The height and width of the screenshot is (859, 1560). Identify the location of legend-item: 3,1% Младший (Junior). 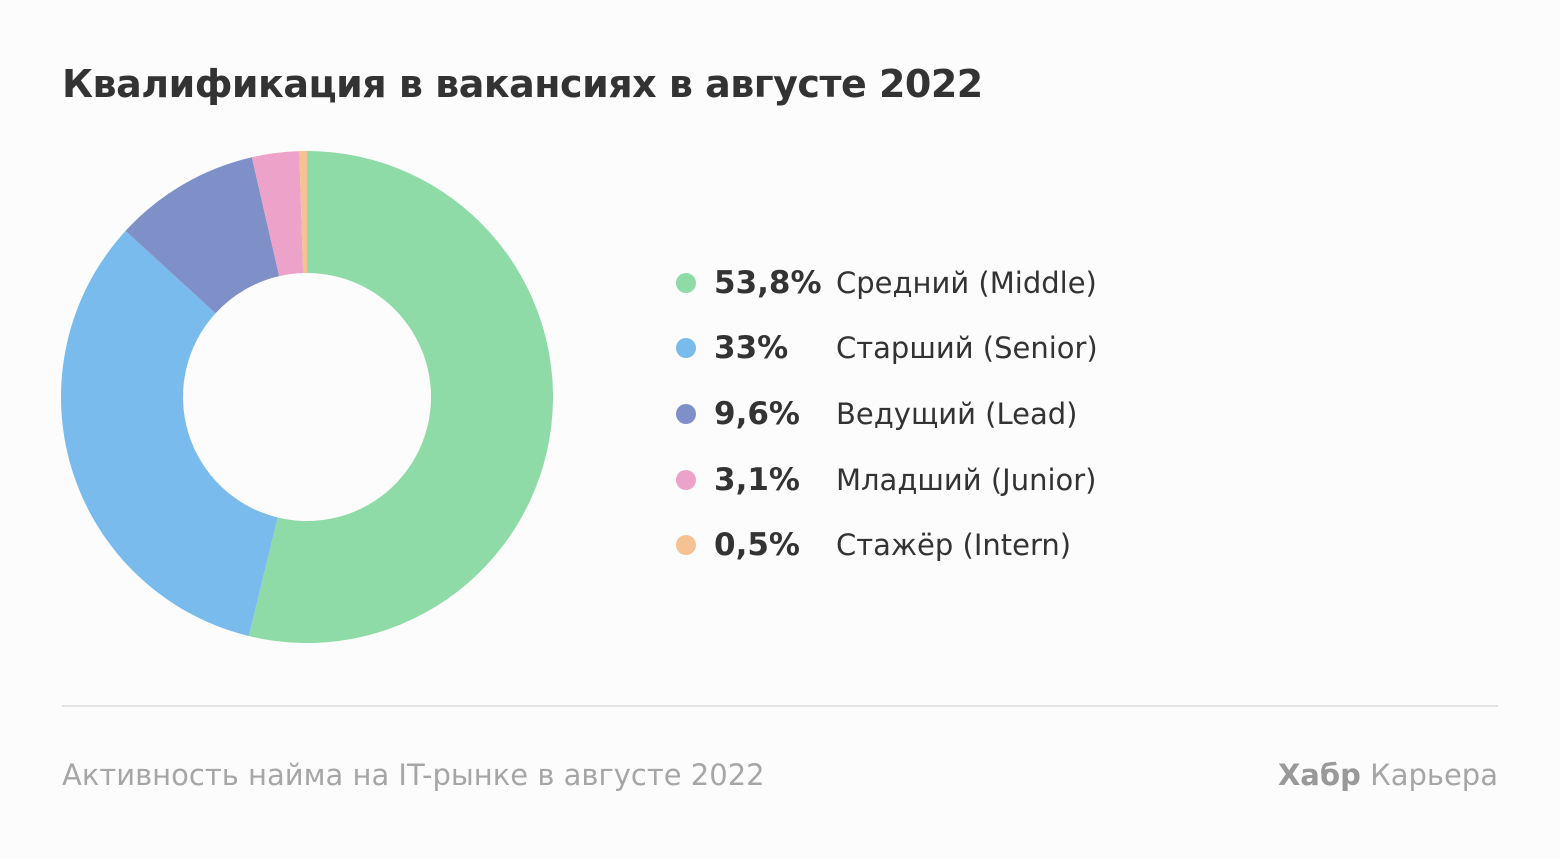
(887, 480).